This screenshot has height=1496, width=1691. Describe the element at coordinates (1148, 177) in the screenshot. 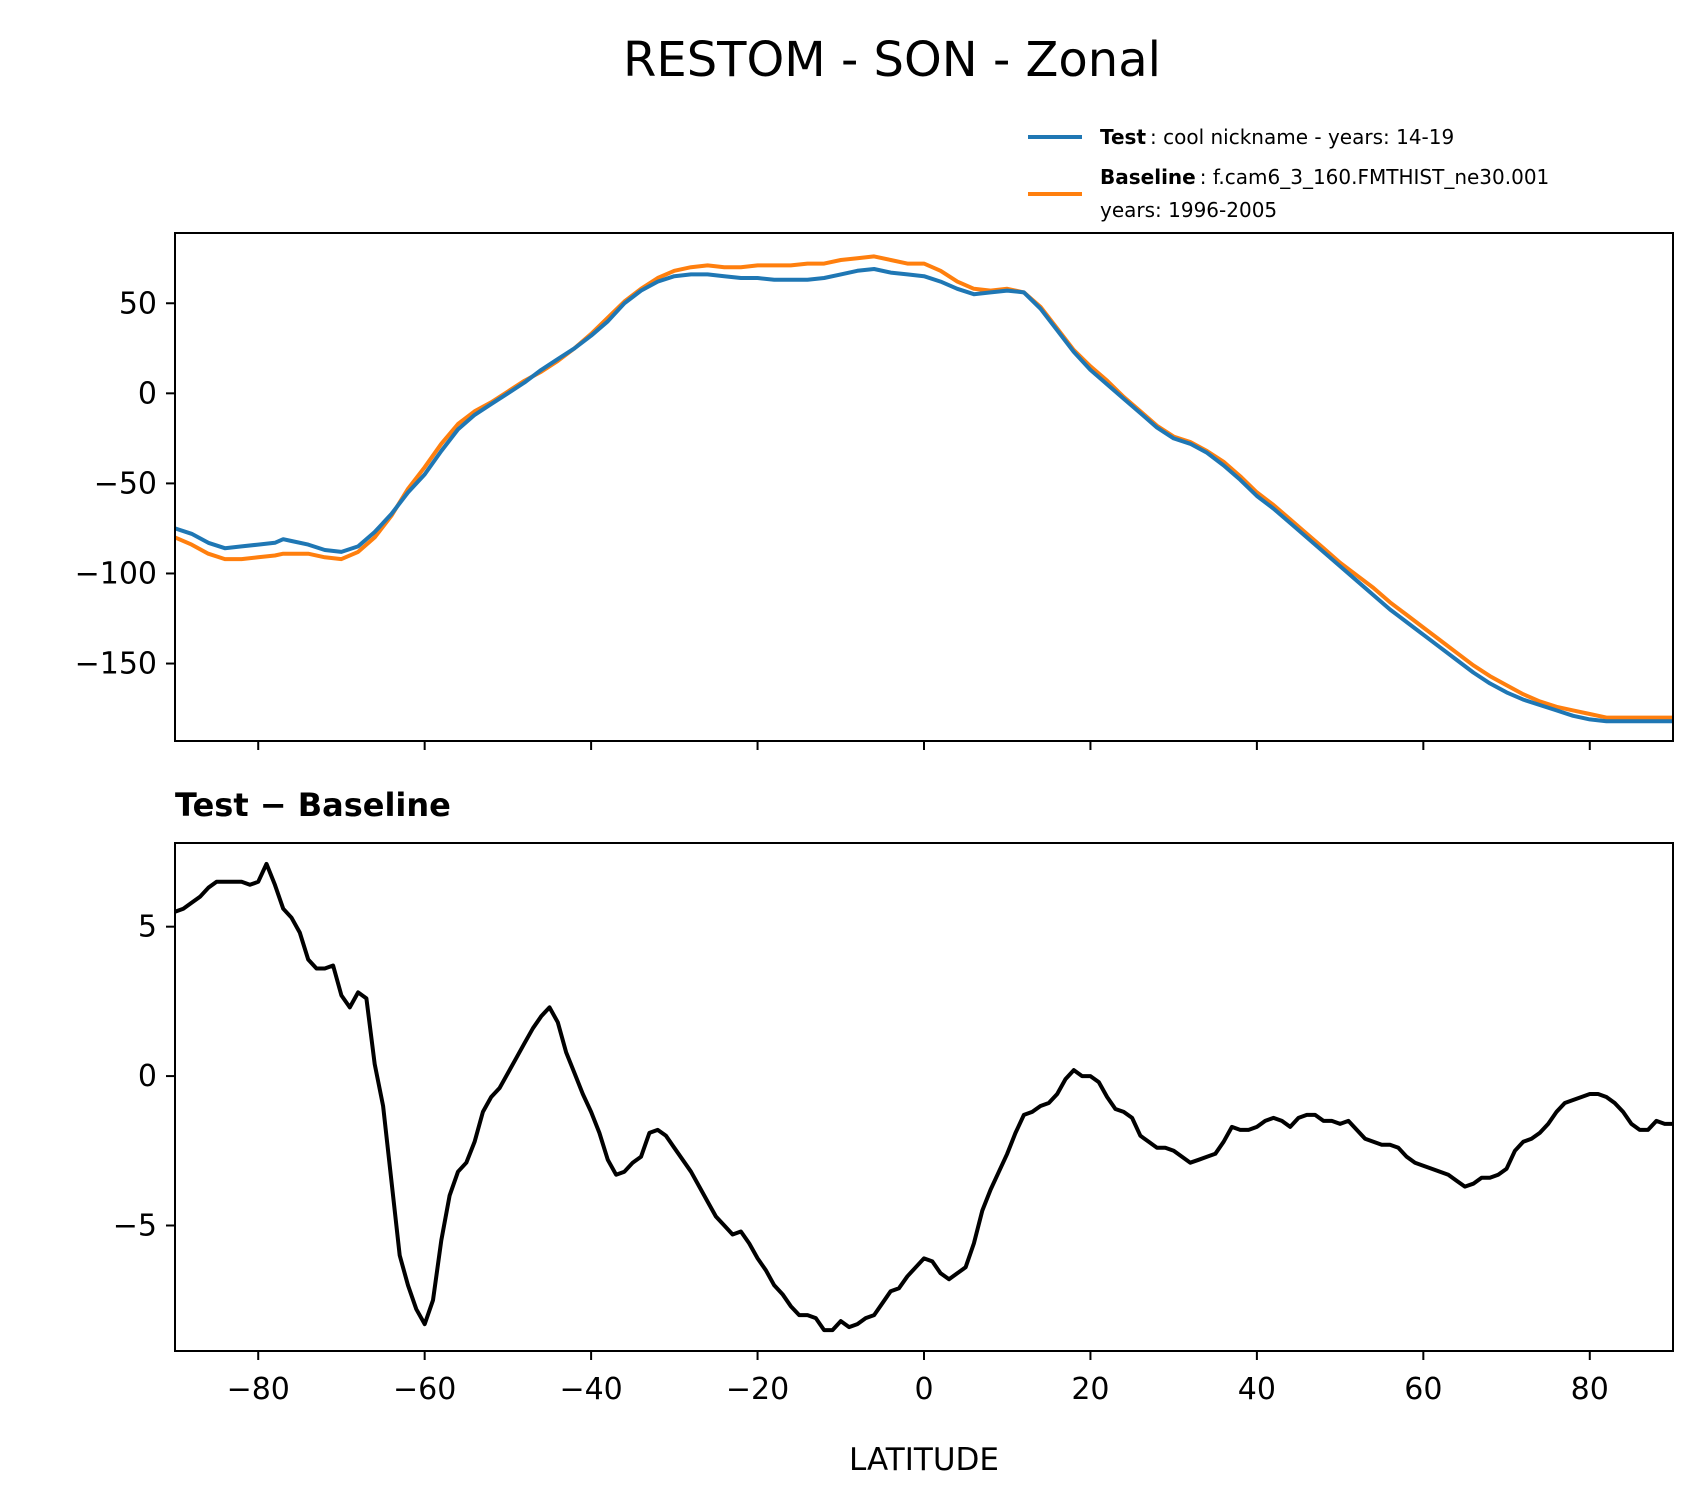

I see `legend-baseline-name: Baseline` at that location.